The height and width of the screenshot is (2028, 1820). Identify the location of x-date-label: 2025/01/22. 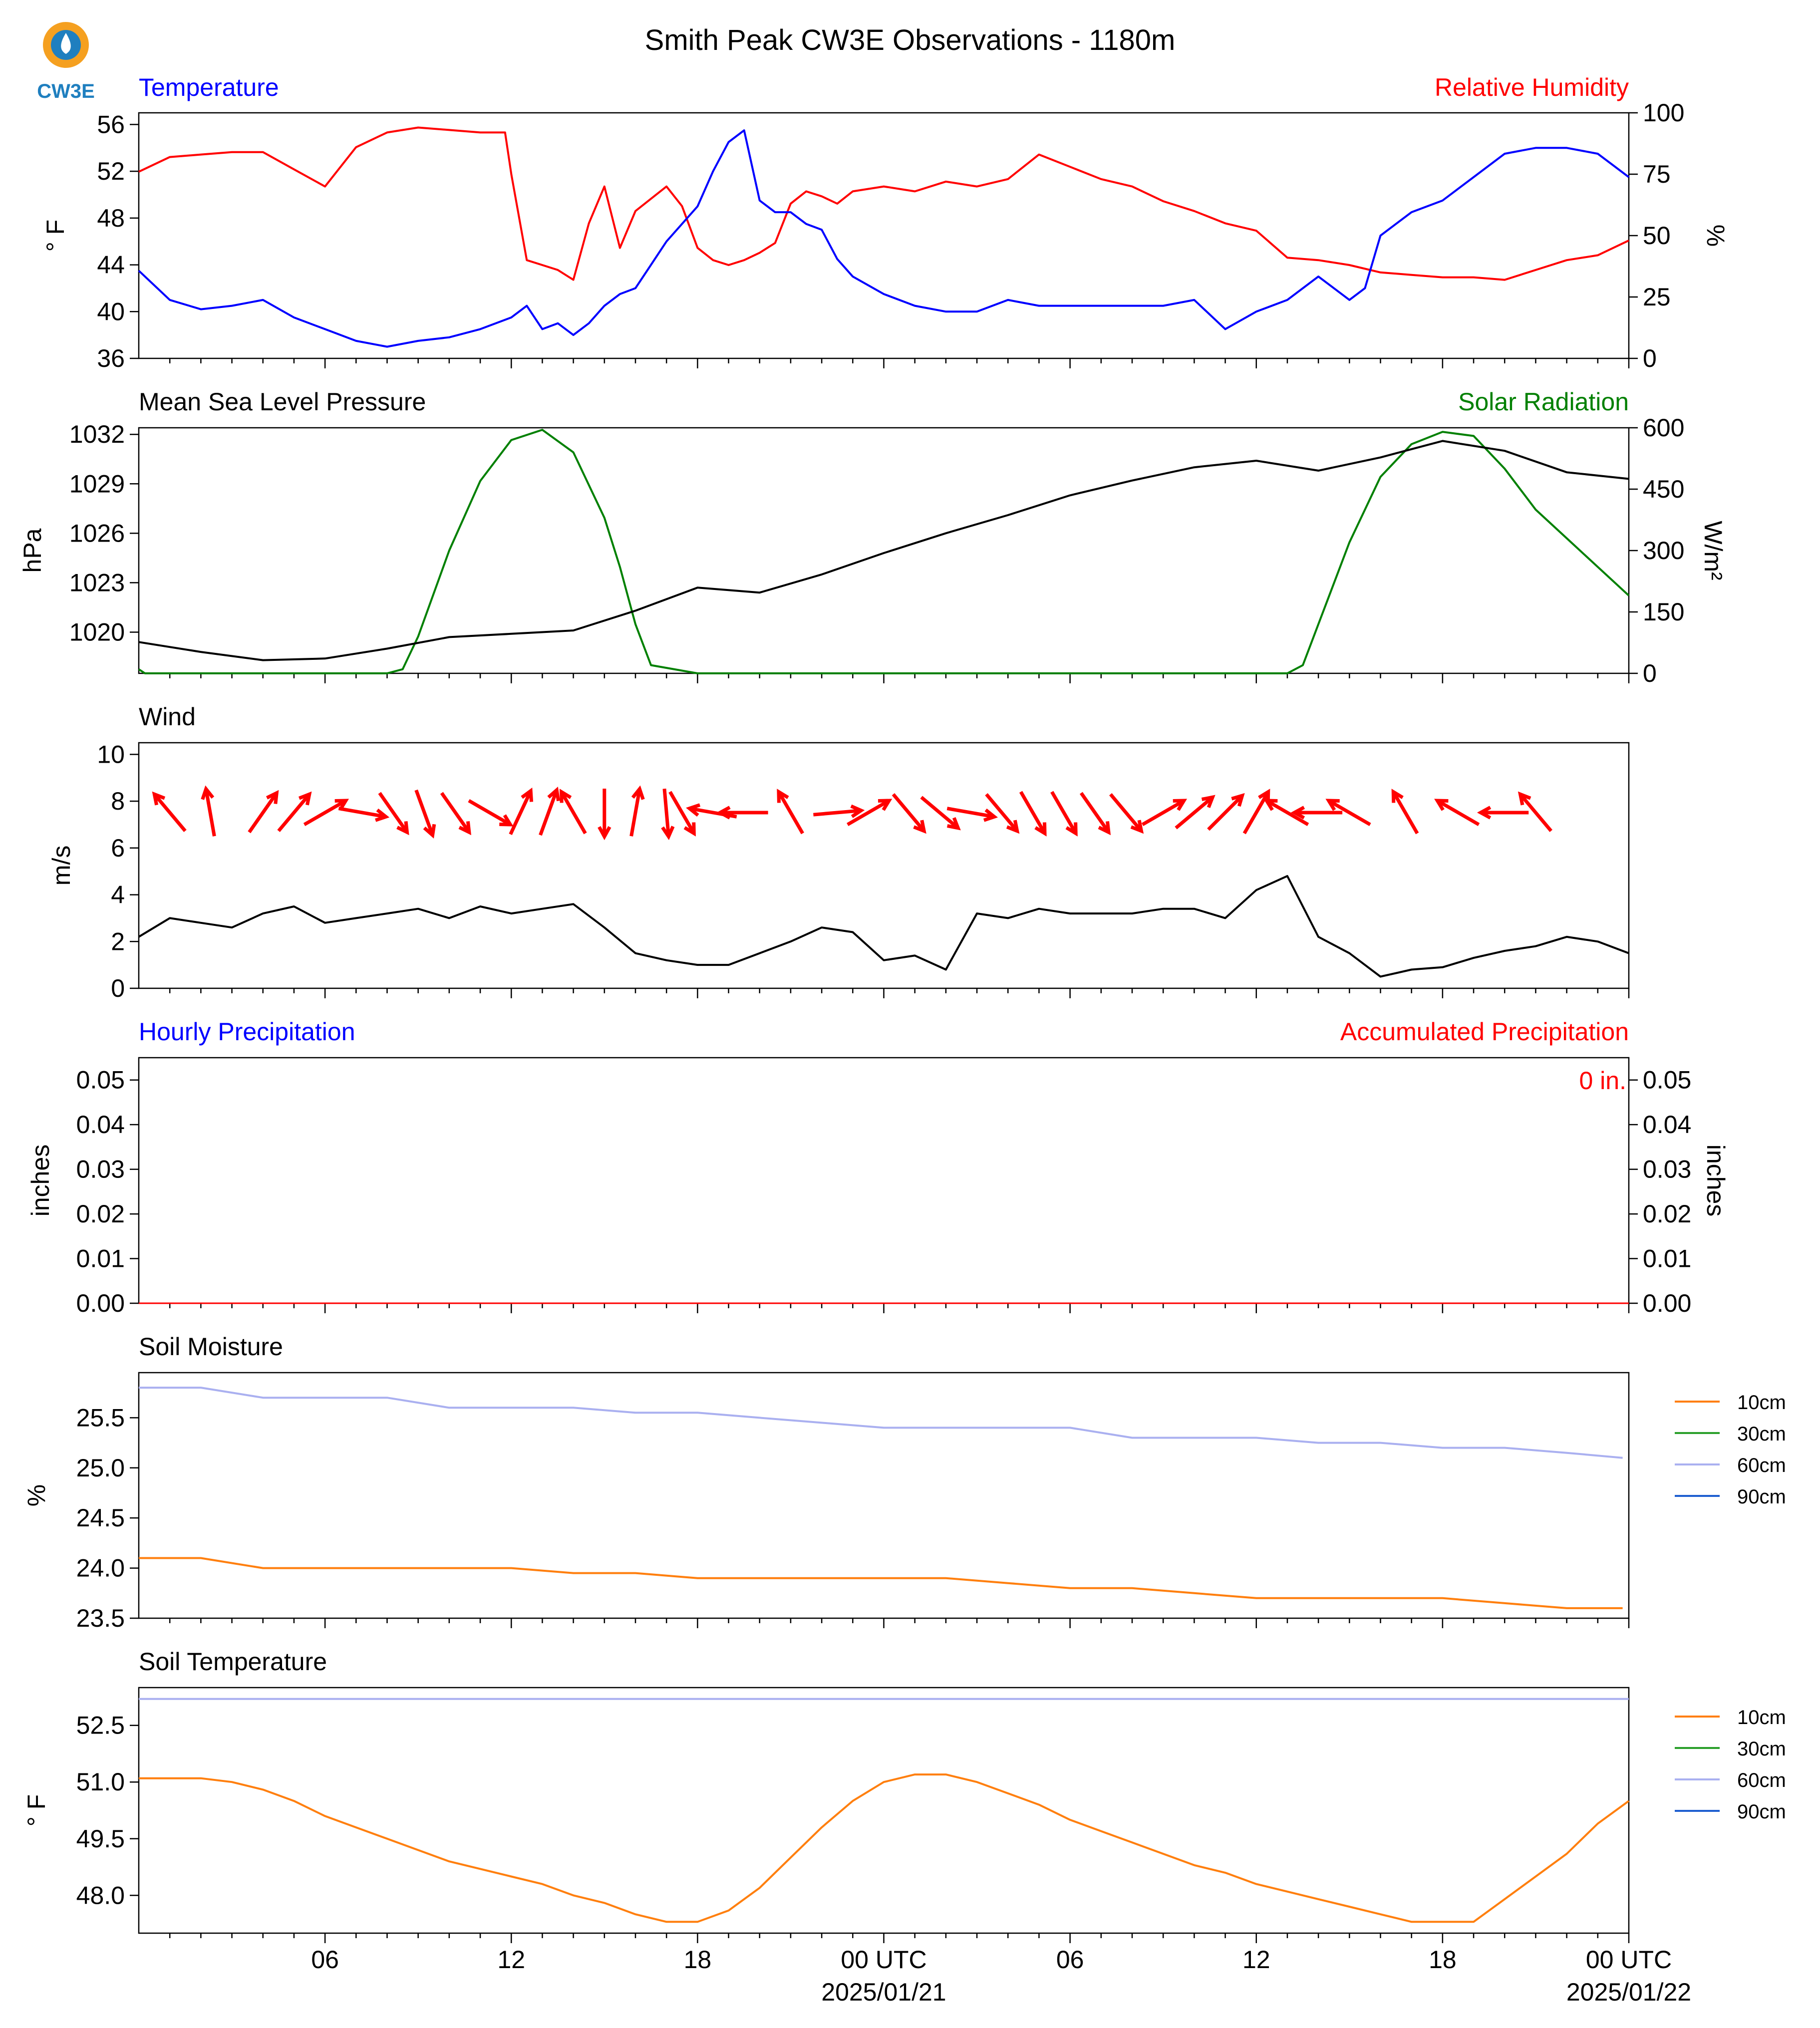
(1628, 1992).